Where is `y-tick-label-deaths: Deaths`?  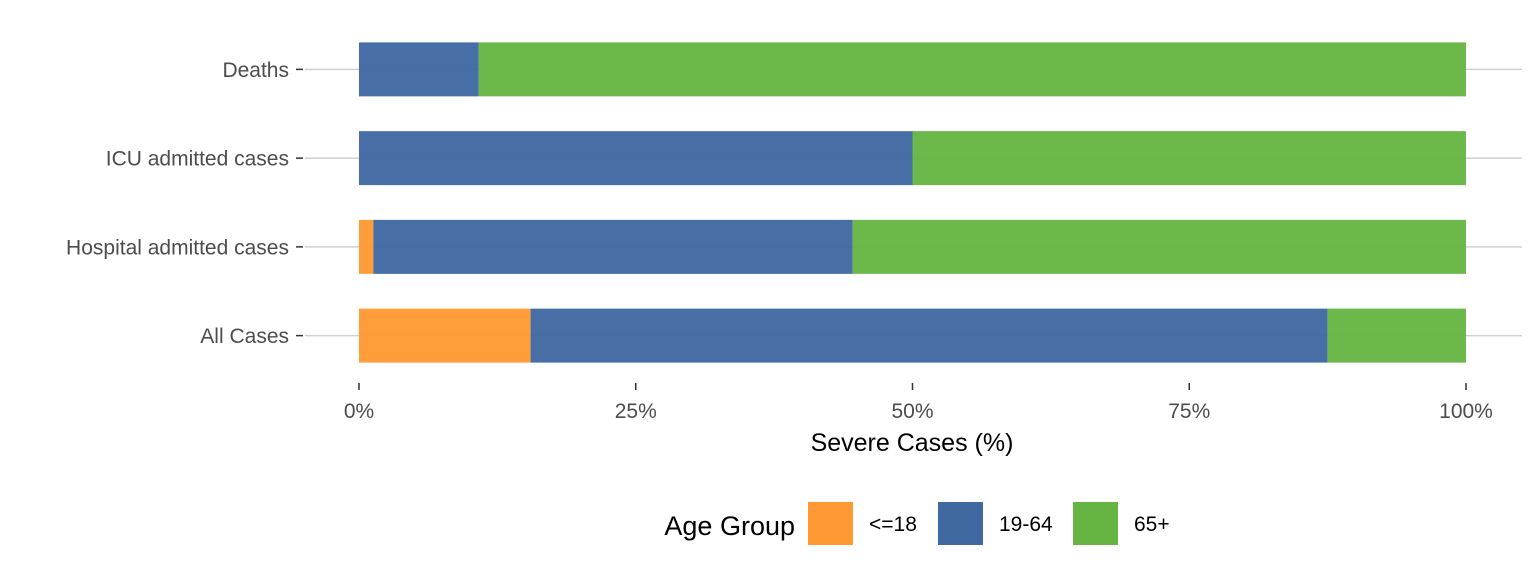
y-tick-label-deaths: Deaths is located at coordinates (255, 70).